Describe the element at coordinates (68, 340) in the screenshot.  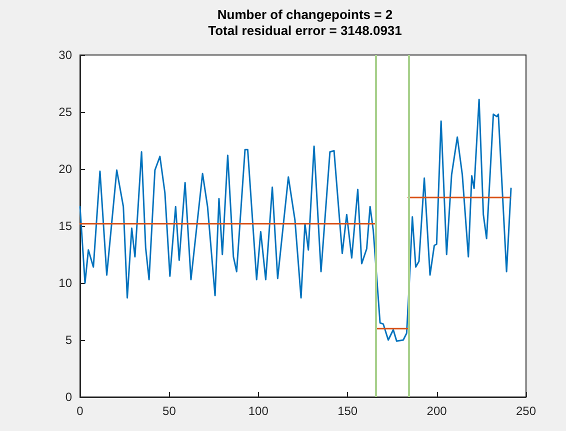
I see `y-tick-label: 5` at that location.